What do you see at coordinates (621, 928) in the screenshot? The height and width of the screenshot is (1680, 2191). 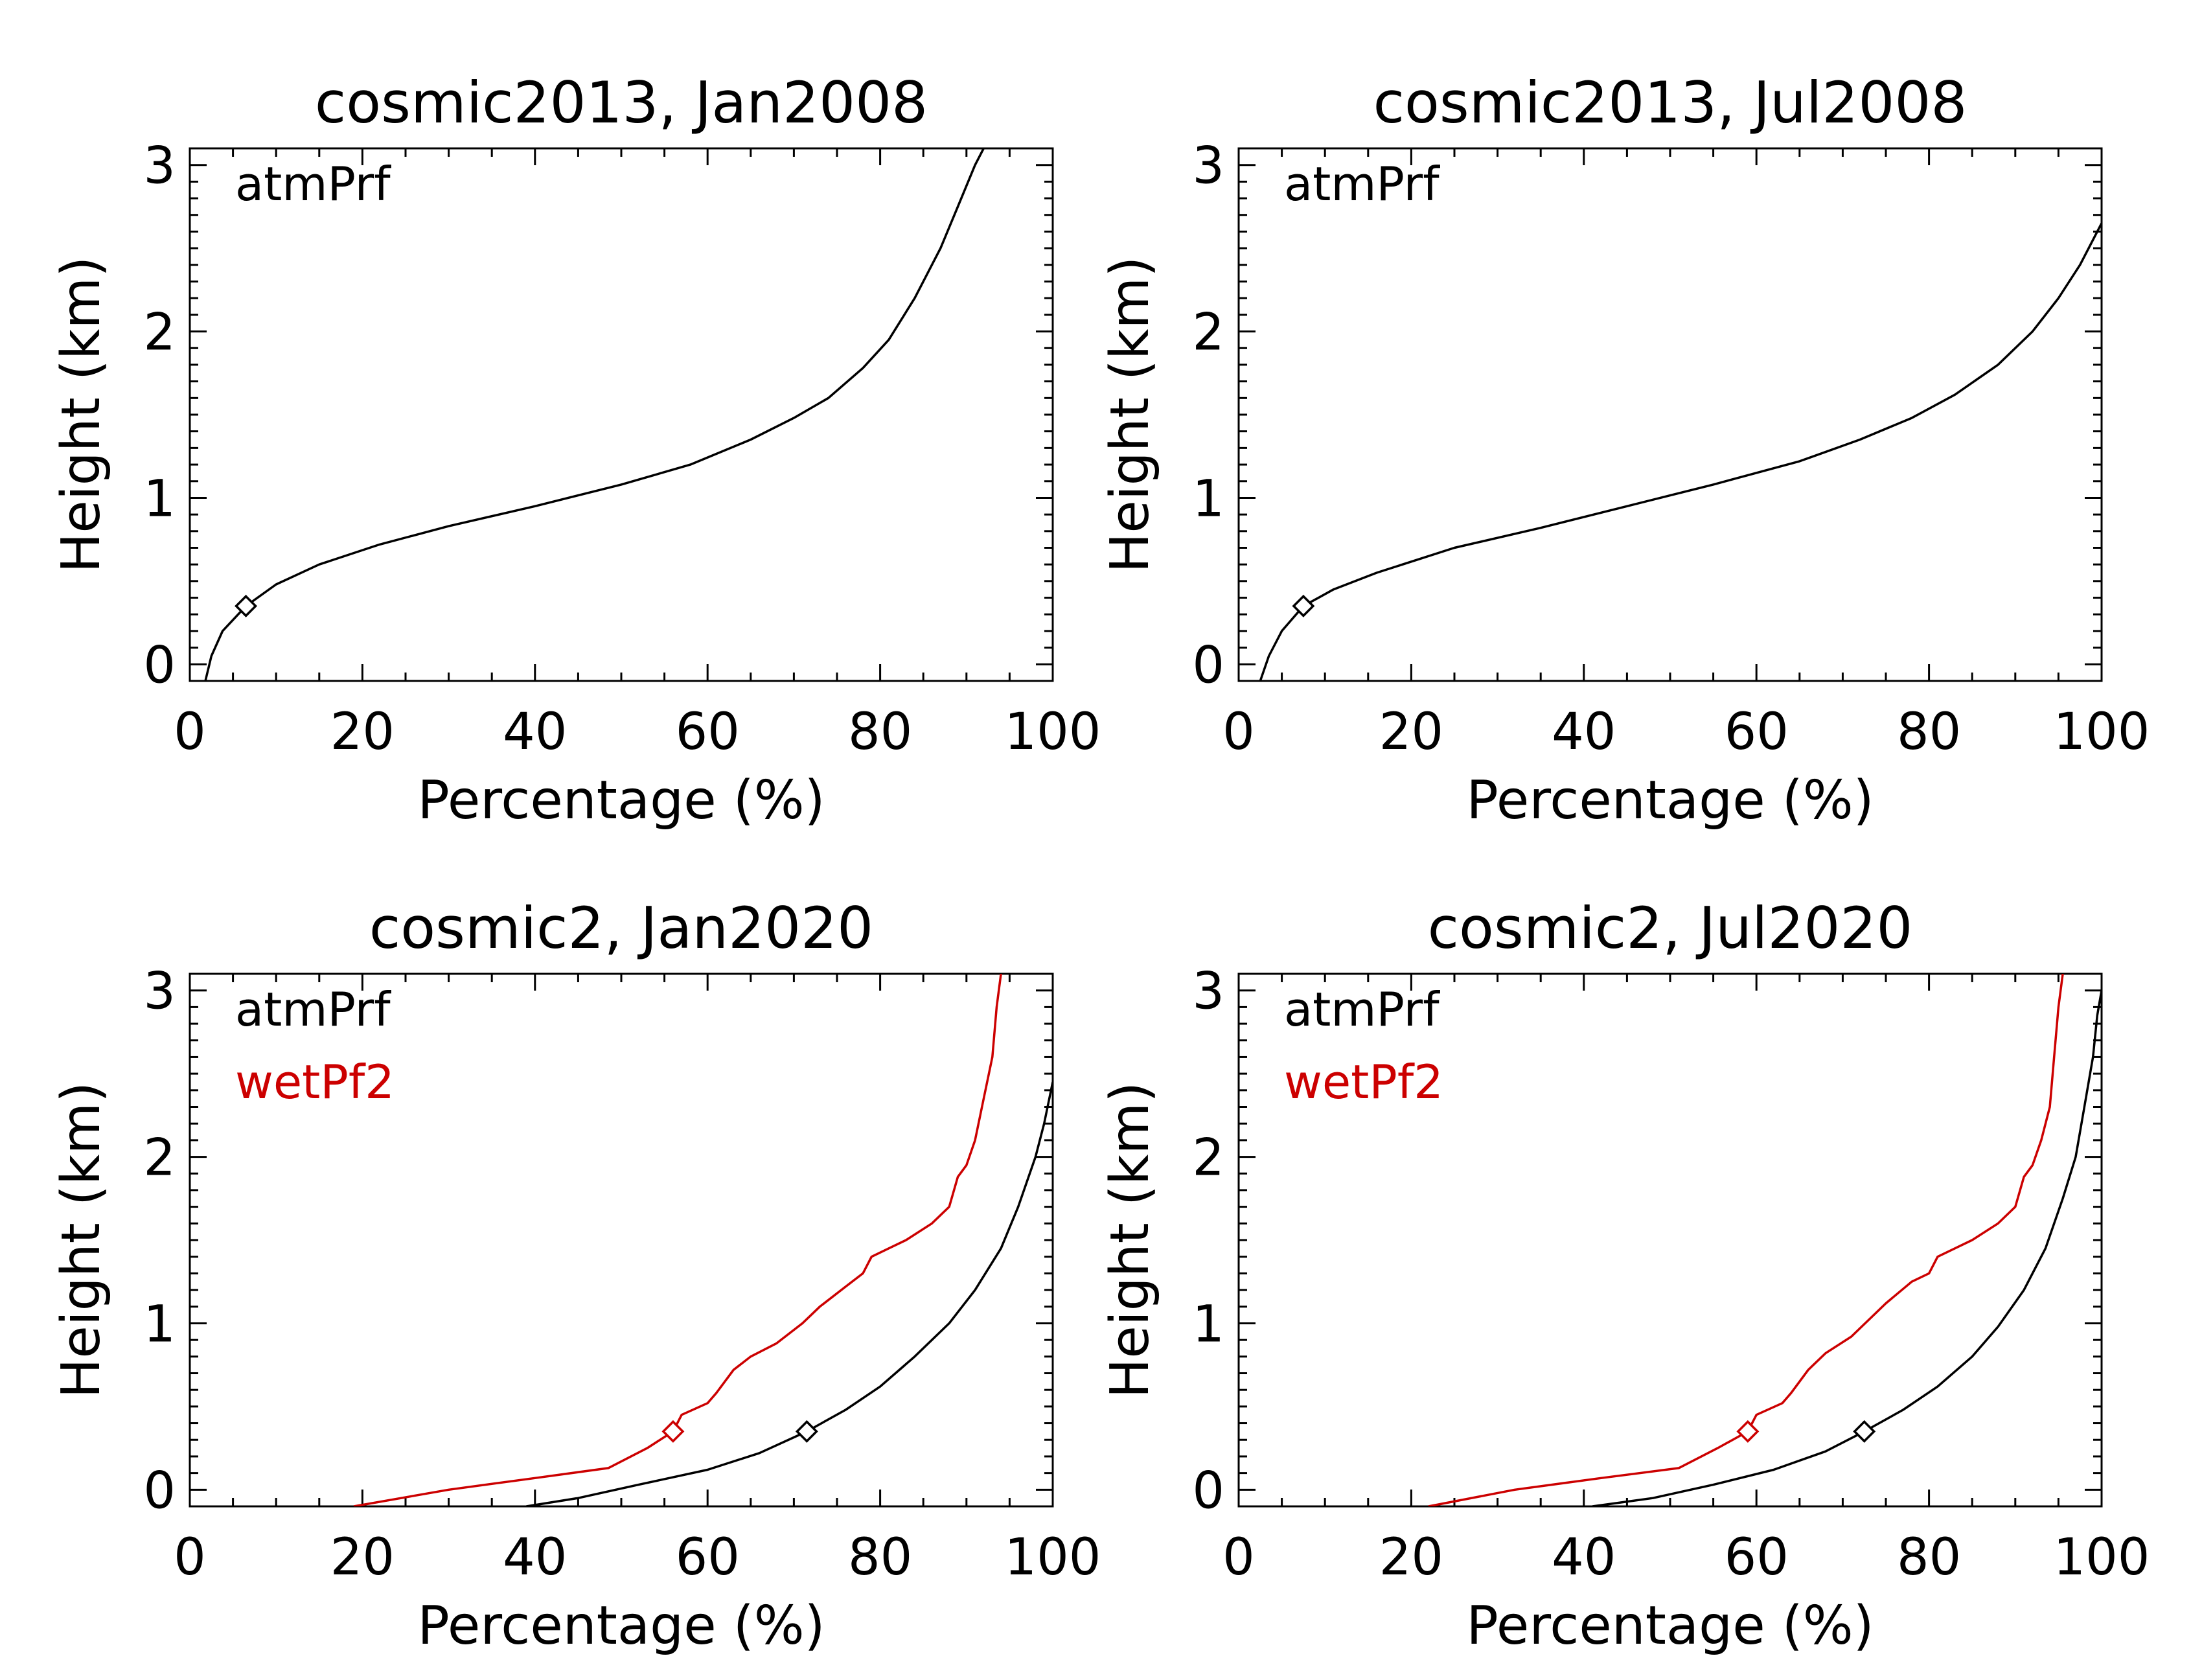 I see `chart-title: cosmic2, Jan2020` at bounding box center [621, 928].